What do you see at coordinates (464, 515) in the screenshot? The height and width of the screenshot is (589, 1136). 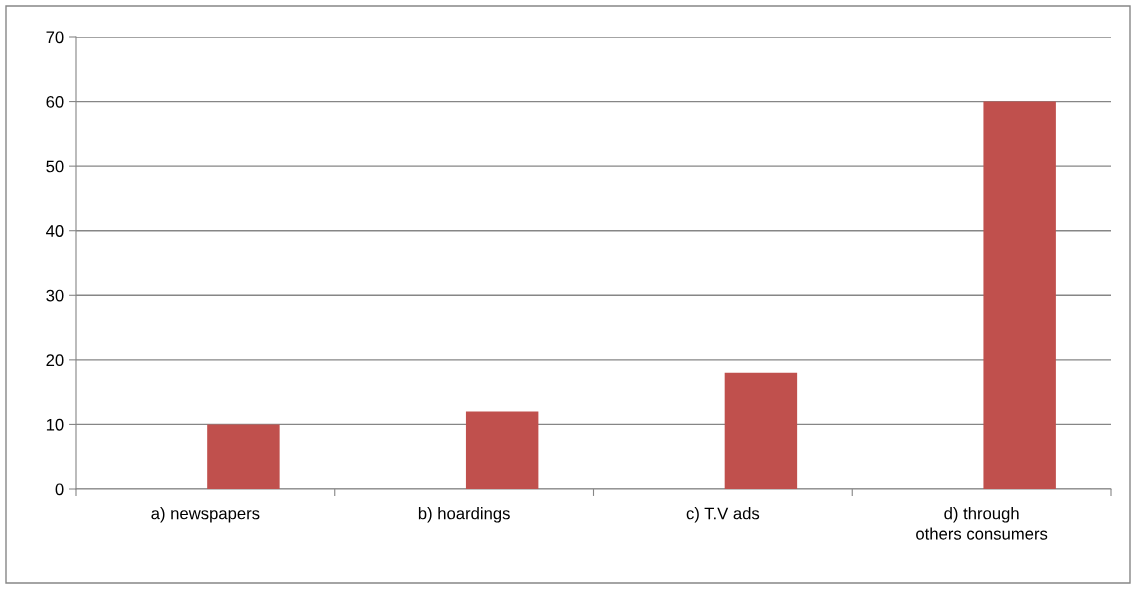 I see `x-tick-label: b) hoardings` at bounding box center [464, 515].